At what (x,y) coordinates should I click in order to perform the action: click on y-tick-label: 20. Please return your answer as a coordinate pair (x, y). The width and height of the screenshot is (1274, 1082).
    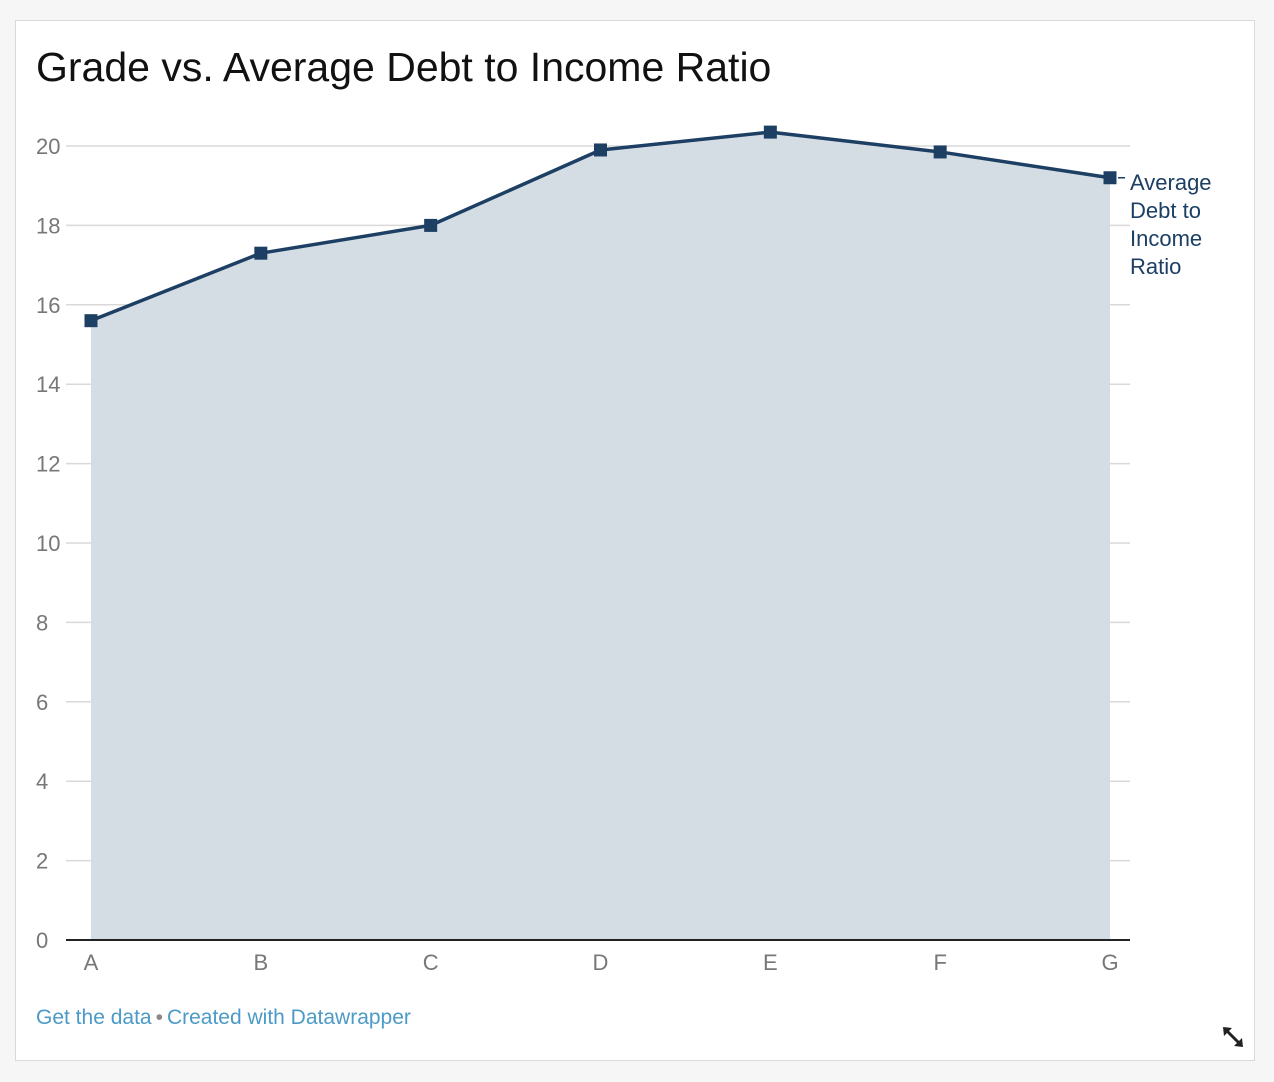
    Looking at the image, I should click on (48, 146).